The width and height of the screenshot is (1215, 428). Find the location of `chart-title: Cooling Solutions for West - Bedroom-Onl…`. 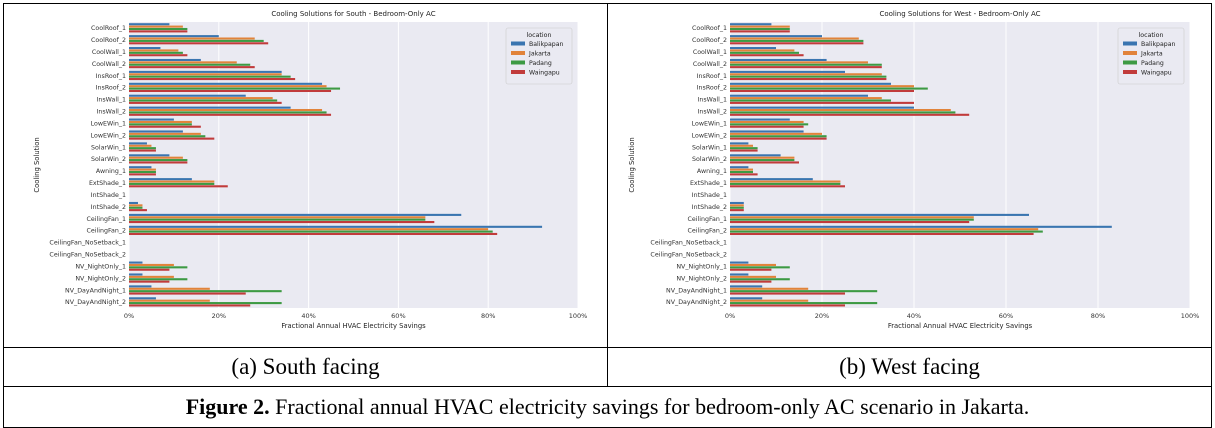

chart-title: Cooling Solutions for West - Bedroom-Onl… is located at coordinates (959, 14).